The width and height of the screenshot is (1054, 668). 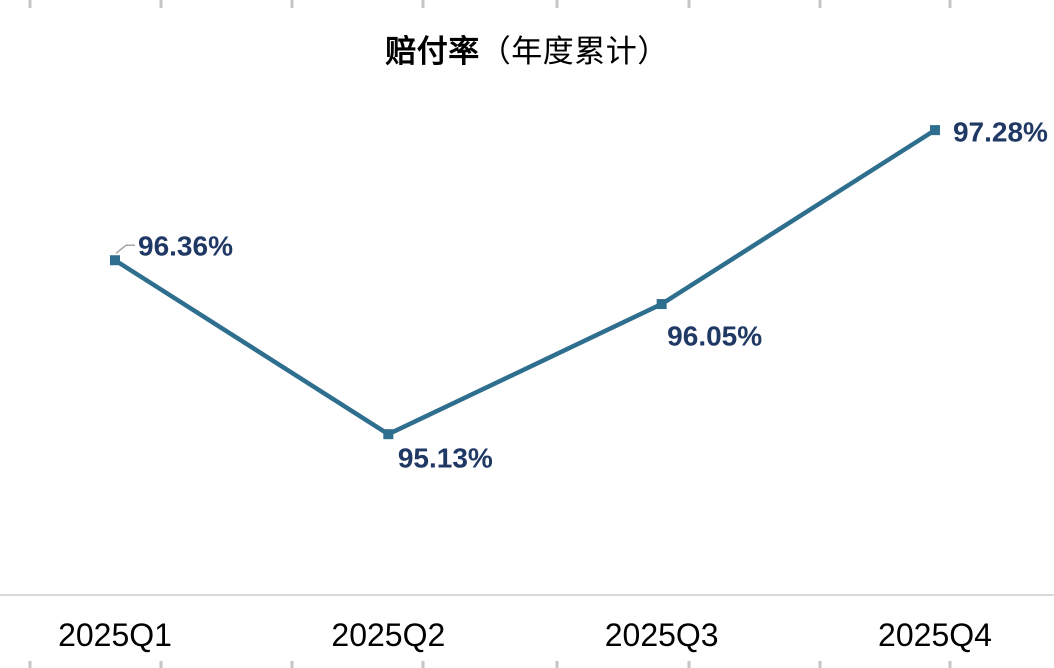 What do you see at coordinates (388, 635) in the screenshot?
I see `x-axis-label: 2025Q2` at bounding box center [388, 635].